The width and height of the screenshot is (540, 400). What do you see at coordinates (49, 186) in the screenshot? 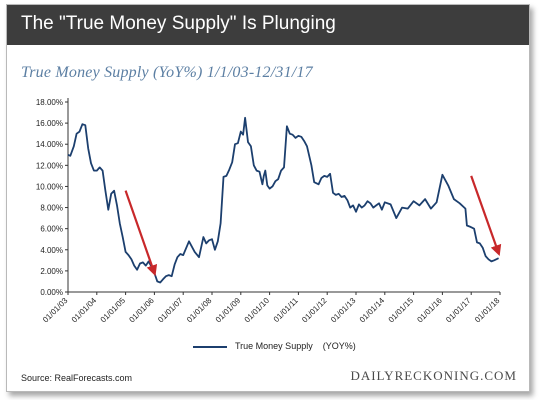
I see `y-tick-label: 10.00%` at bounding box center [49, 186].